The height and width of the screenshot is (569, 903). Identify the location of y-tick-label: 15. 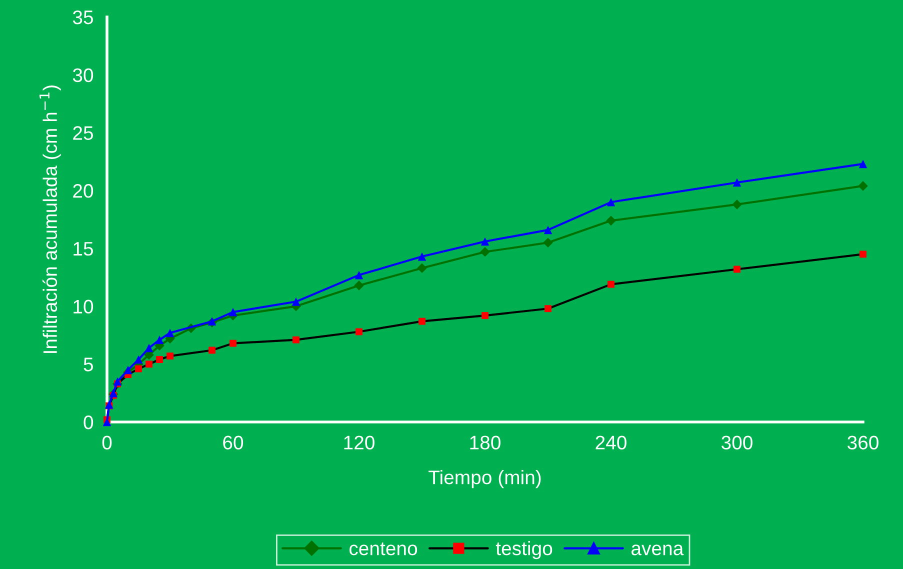
(83, 249).